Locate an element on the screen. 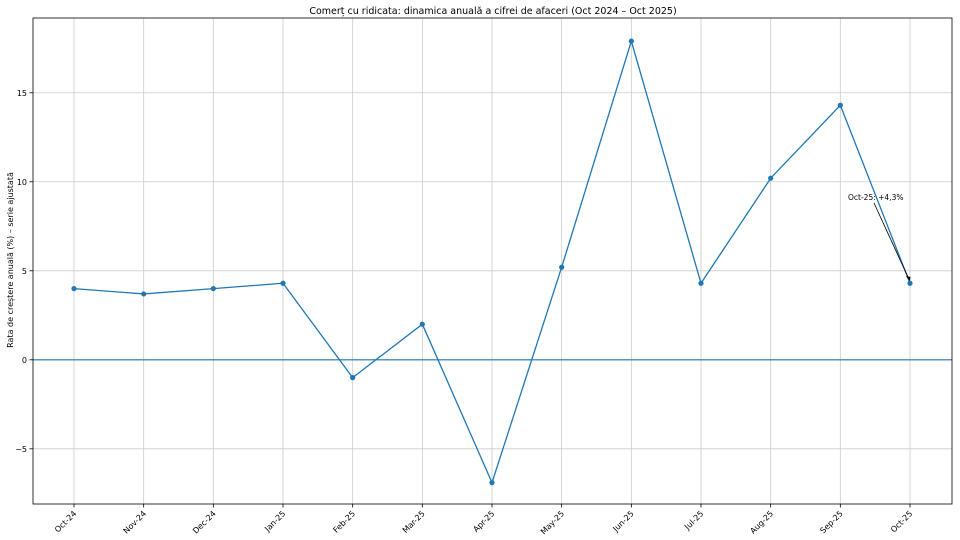 The width and height of the screenshot is (960, 540). annotation-arrowhead is located at coordinates (908, 279).